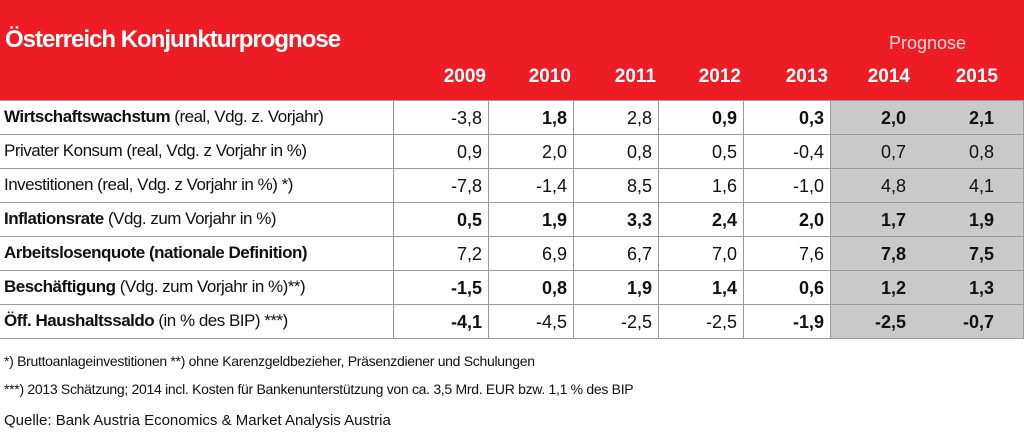  I want to click on value-cell-2012: 0,9, so click(724, 118).